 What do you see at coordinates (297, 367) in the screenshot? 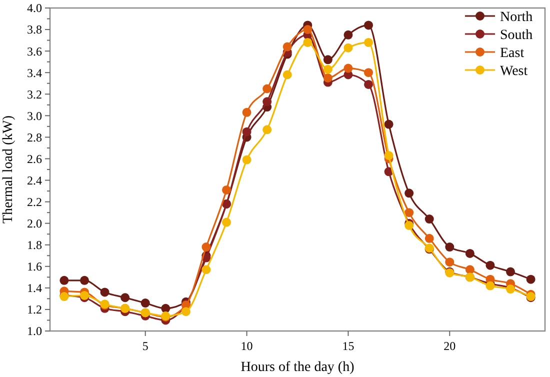
I see `x-axis-title: Hours of the day (h)` at bounding box center [297, 367].